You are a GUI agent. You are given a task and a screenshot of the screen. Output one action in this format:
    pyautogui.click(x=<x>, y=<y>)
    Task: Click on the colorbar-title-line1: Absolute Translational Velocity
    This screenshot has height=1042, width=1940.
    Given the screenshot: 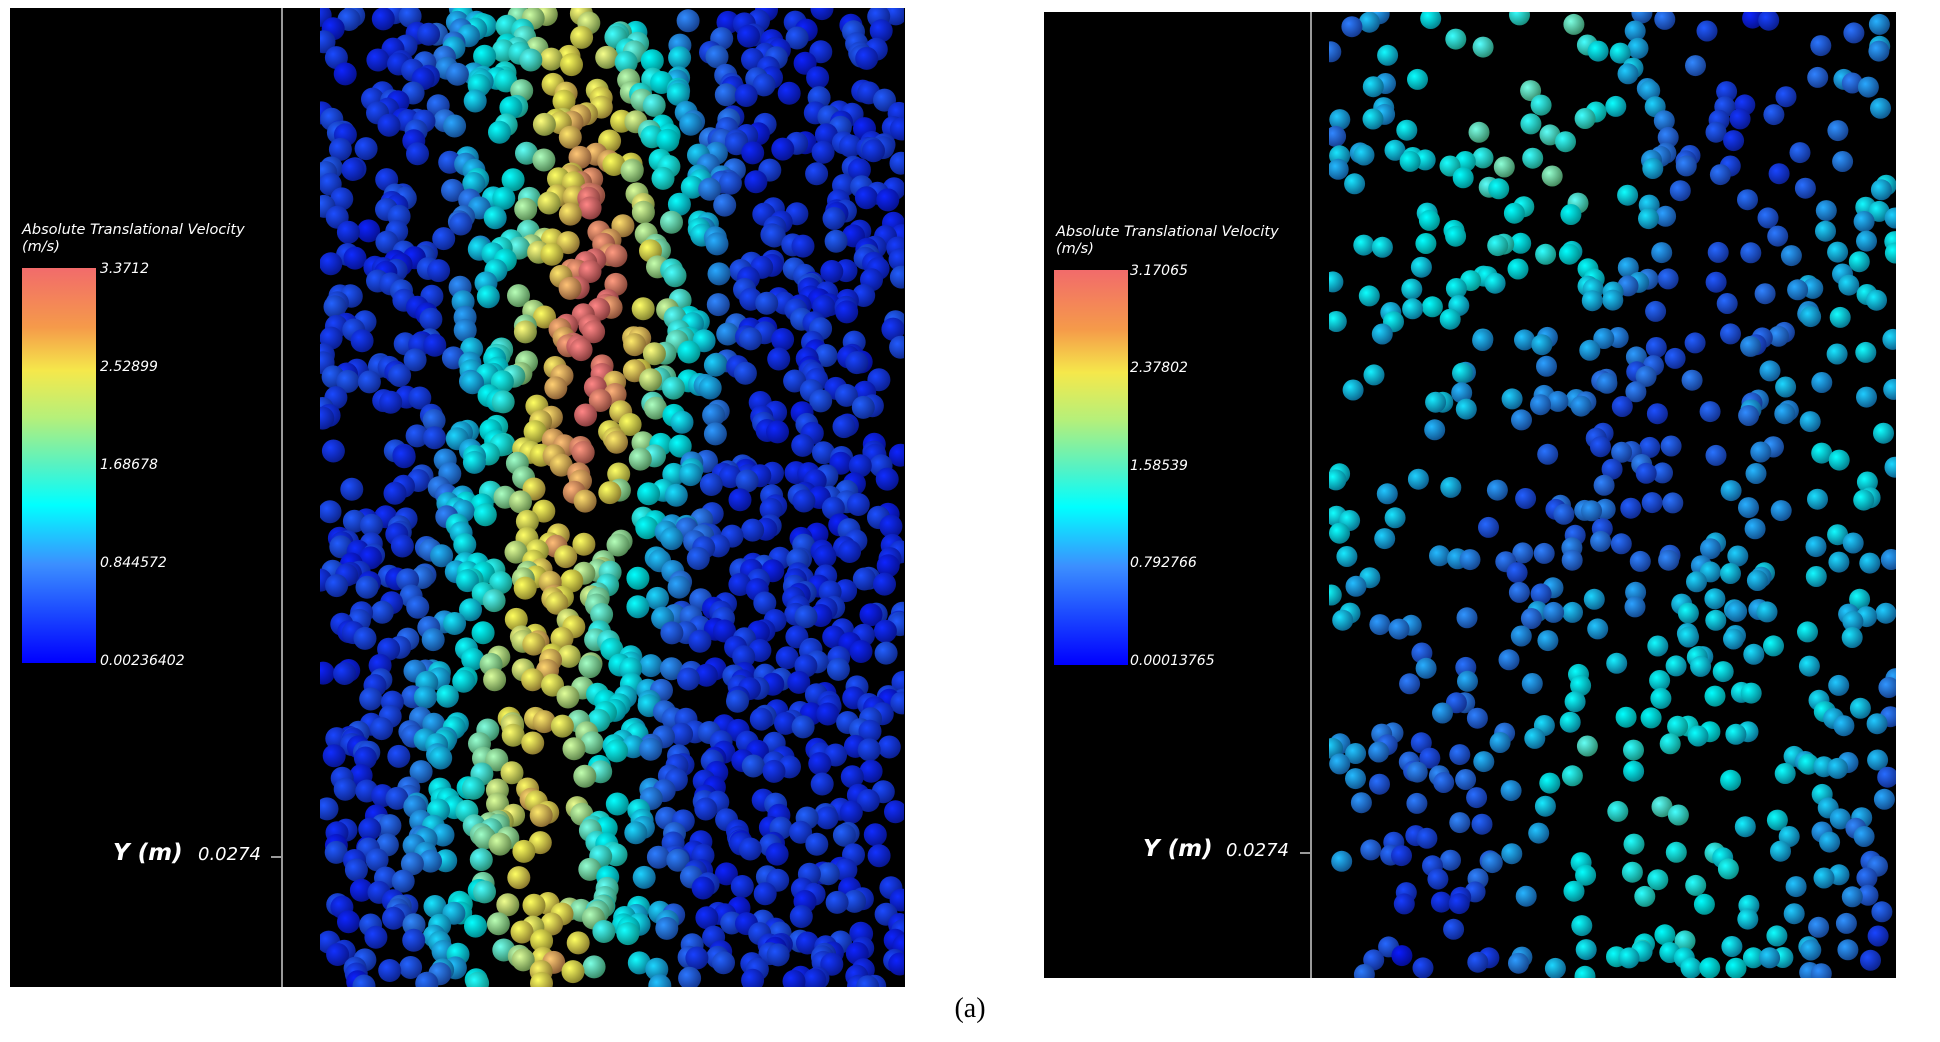 What is the action you would take?
    pyautogui.click(x=1167, y=232)
    